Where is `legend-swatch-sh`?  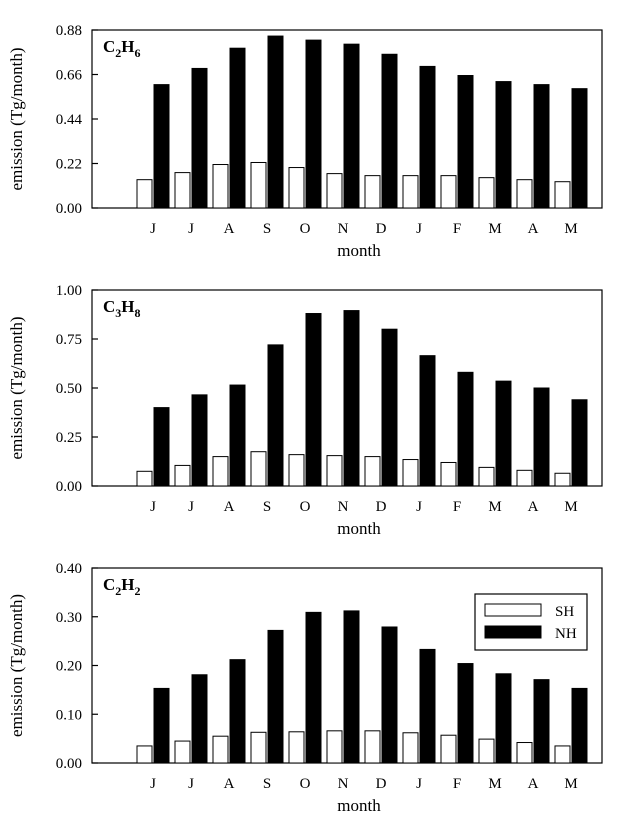 legend-swatch-sh is located at coordinates (513, 610).